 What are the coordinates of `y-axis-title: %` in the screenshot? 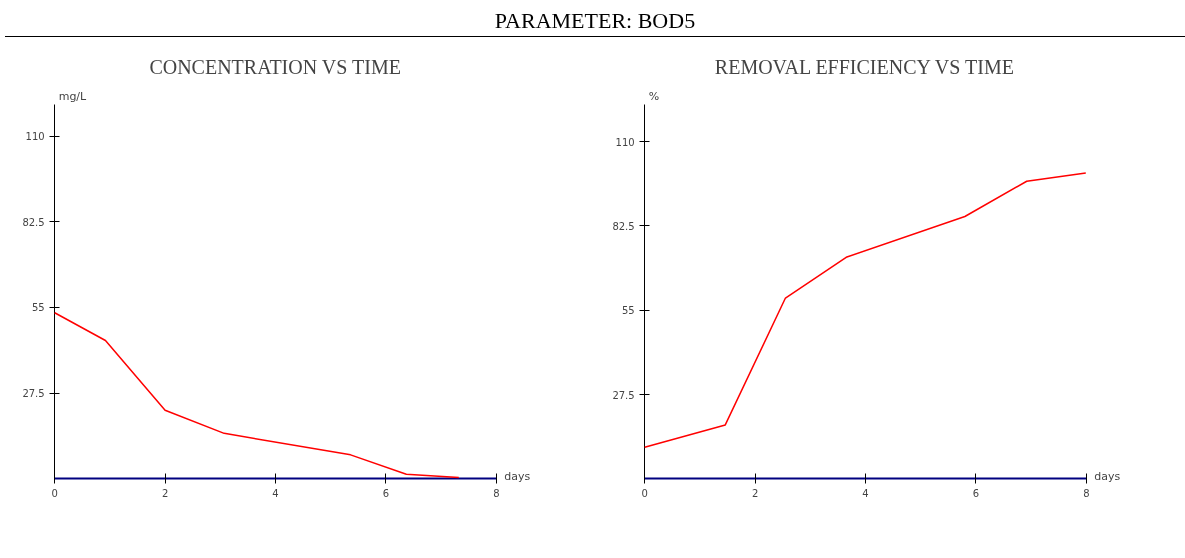 It's located at (654, 97).